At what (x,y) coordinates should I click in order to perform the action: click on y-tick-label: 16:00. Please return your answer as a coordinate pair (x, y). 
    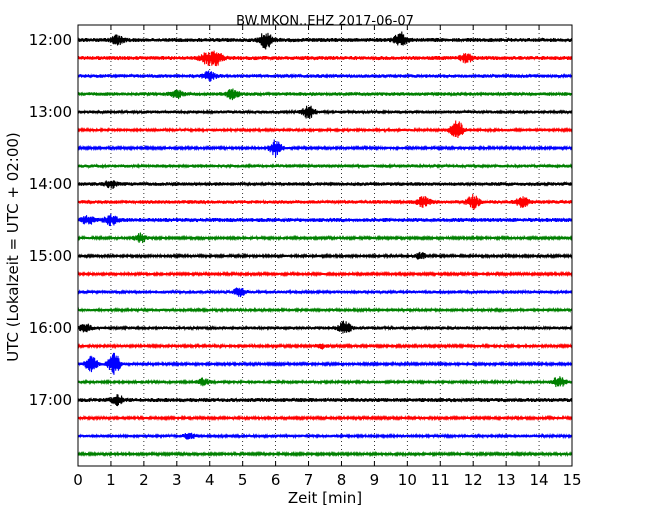
    Looking at the image, I should click on (50, 328).